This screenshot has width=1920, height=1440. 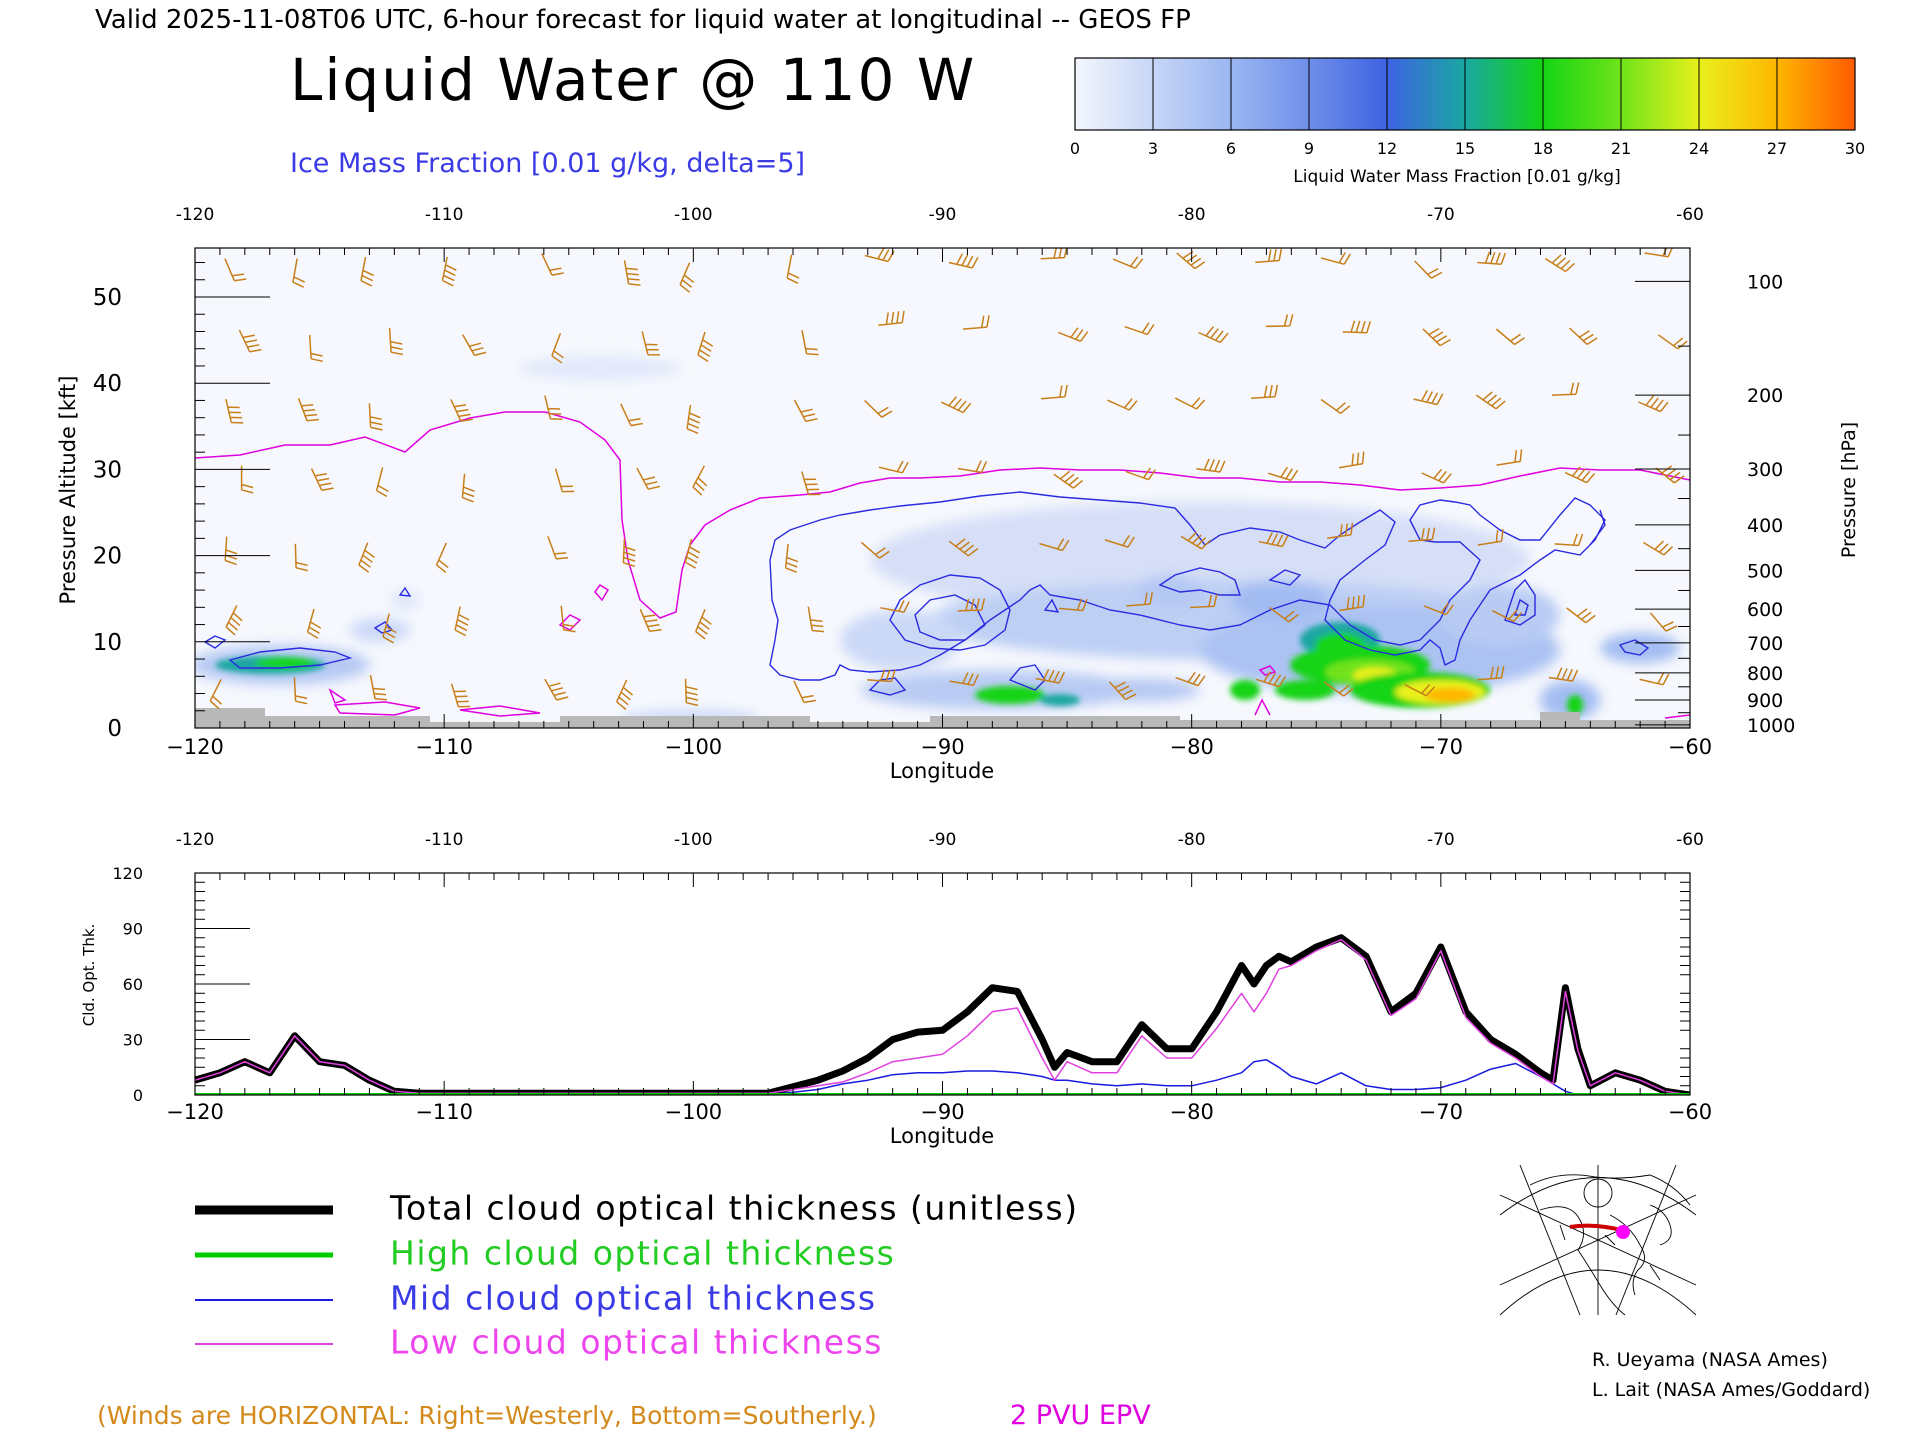 What do you see at coordinates (1855, 148) in the screenshot?
I see `colorbar-tick-label: 30` at bounding box center [1855, 148].